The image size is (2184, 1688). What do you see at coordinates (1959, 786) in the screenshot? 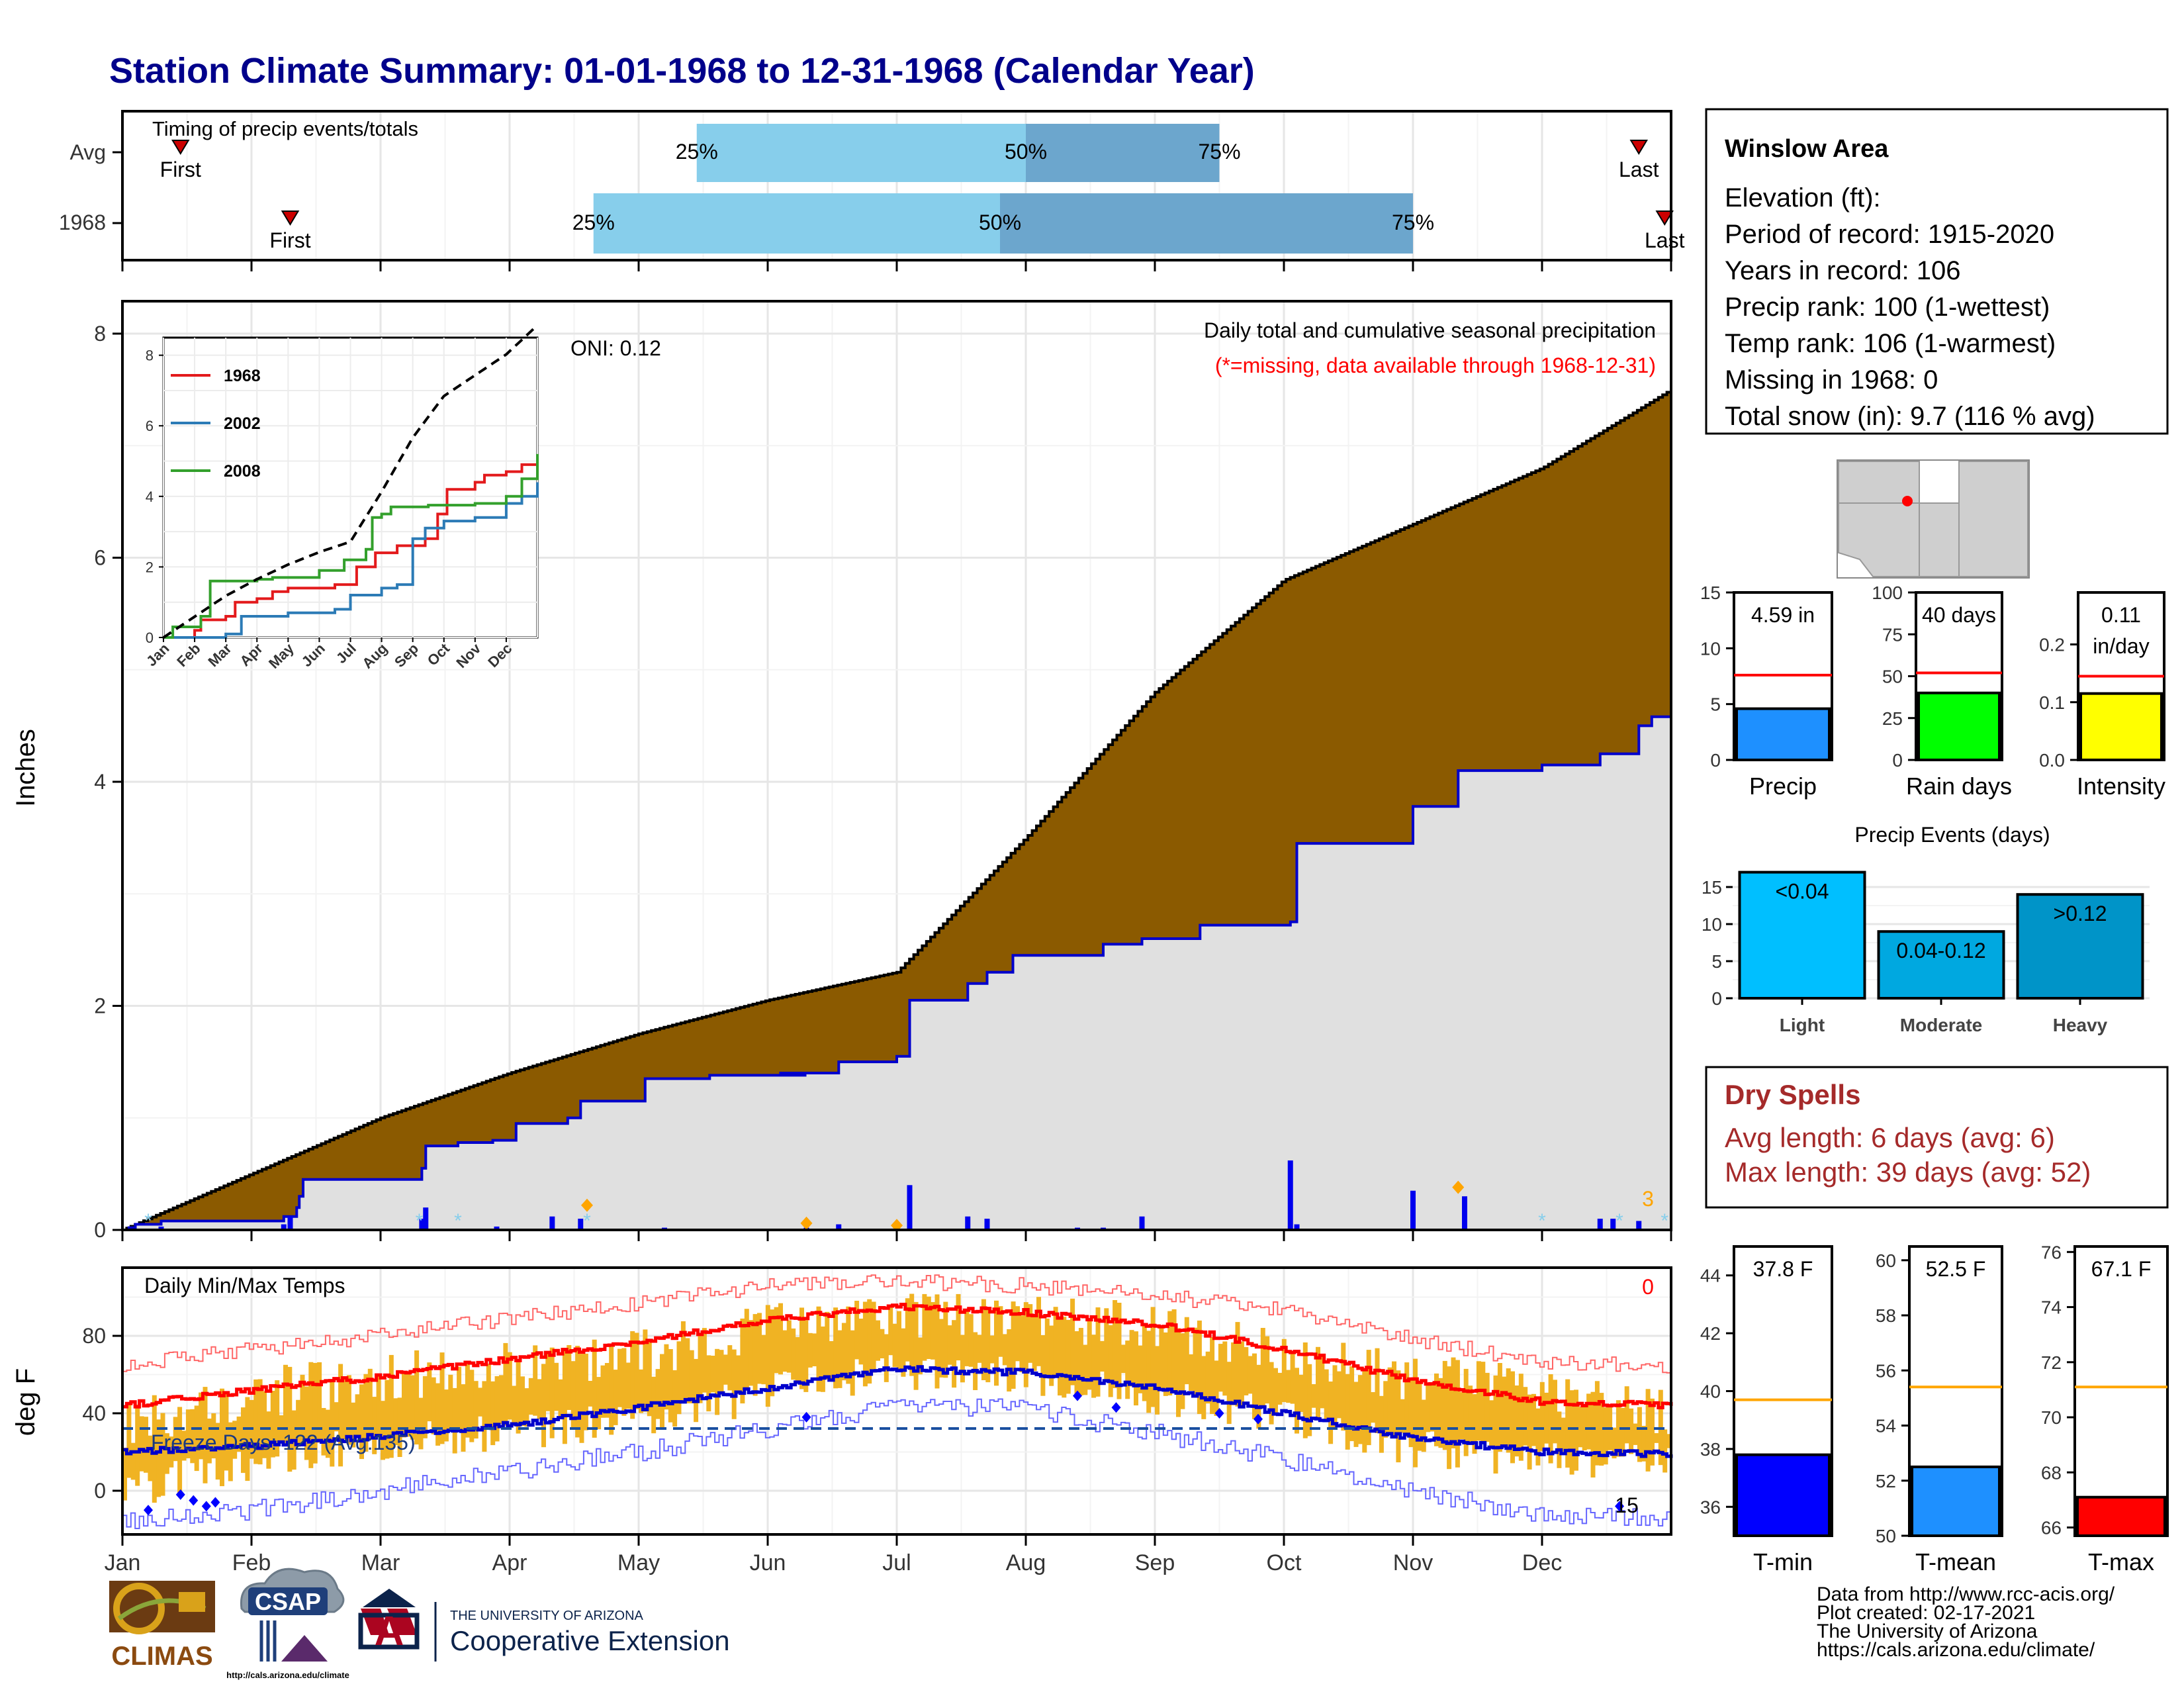
I see `mini-xlabel: Rain days` at bounding box center [1959, 786].